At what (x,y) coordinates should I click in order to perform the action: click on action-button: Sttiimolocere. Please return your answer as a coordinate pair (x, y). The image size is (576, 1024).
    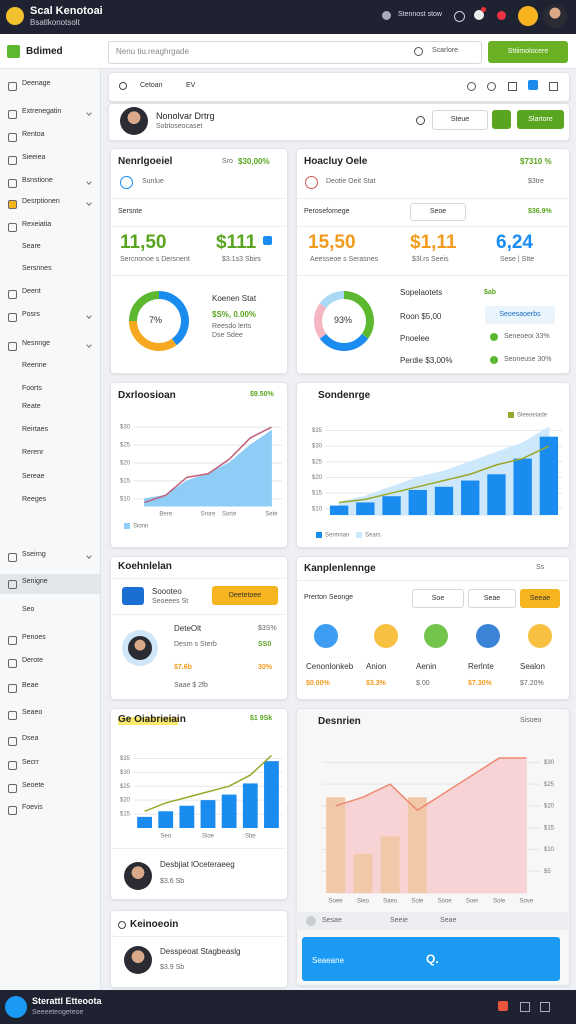
    Looking at the image, I should click on (528, 52).